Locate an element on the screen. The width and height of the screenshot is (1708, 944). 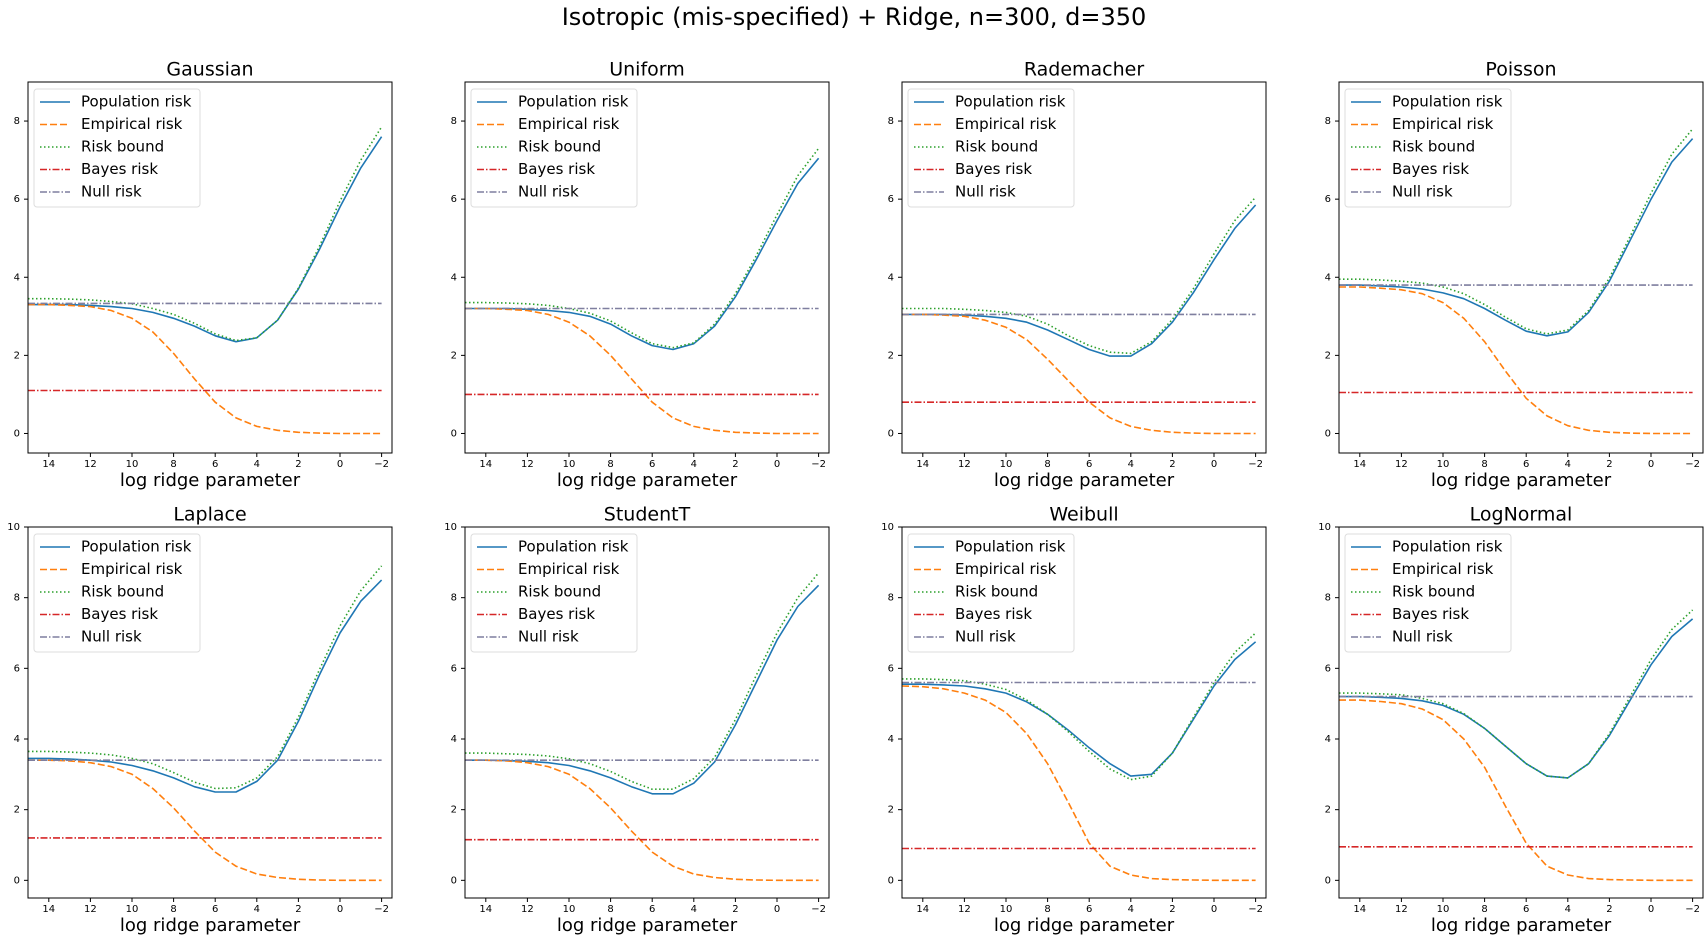
subplot-title: Laplace is located at coordinates (209, 515).